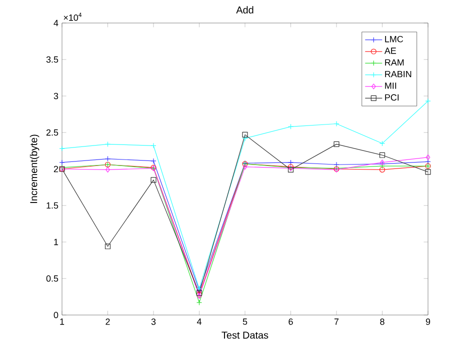 This screenshot has width=474, height=355. Describe the element at coordinates (390, 51) in the screenshot. I see `legend-label: AE` at that location.